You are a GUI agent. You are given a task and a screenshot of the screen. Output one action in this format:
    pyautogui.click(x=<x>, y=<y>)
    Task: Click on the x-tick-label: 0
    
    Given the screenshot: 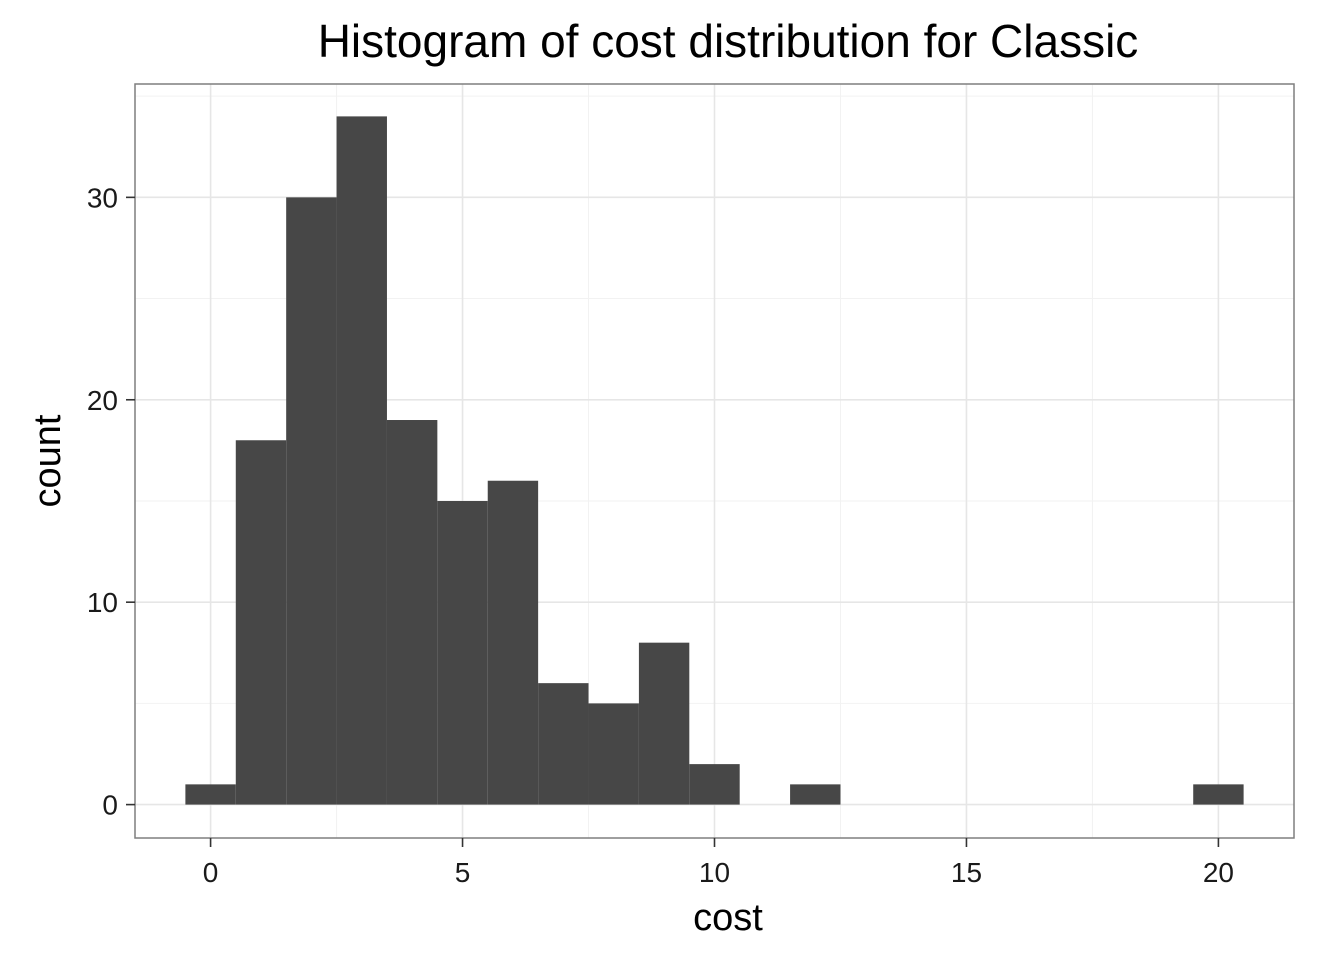 What is the action you would take?
    pyautogui.click(x=211, y=872)
    